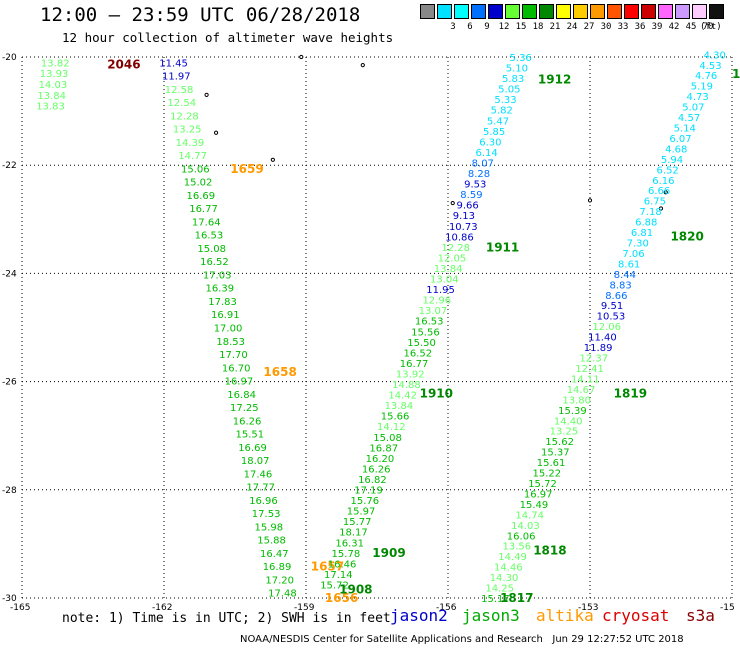  I want to click on wave-height-reading: 14.42, so click(402, 396).